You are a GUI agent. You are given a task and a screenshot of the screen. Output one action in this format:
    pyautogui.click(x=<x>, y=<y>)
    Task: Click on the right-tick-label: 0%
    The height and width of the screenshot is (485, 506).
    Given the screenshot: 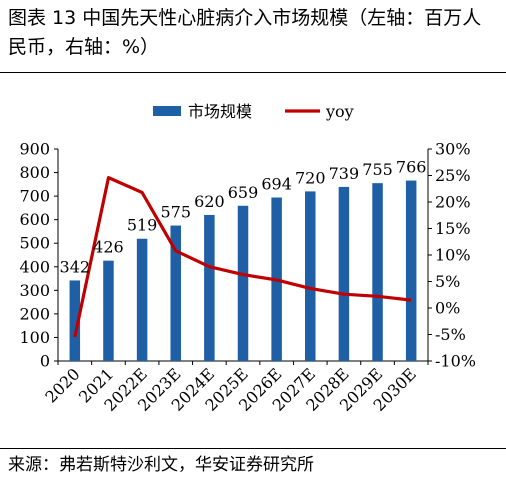 What is the action you would take?
    pyautogui.click(x=447, y=308)
    